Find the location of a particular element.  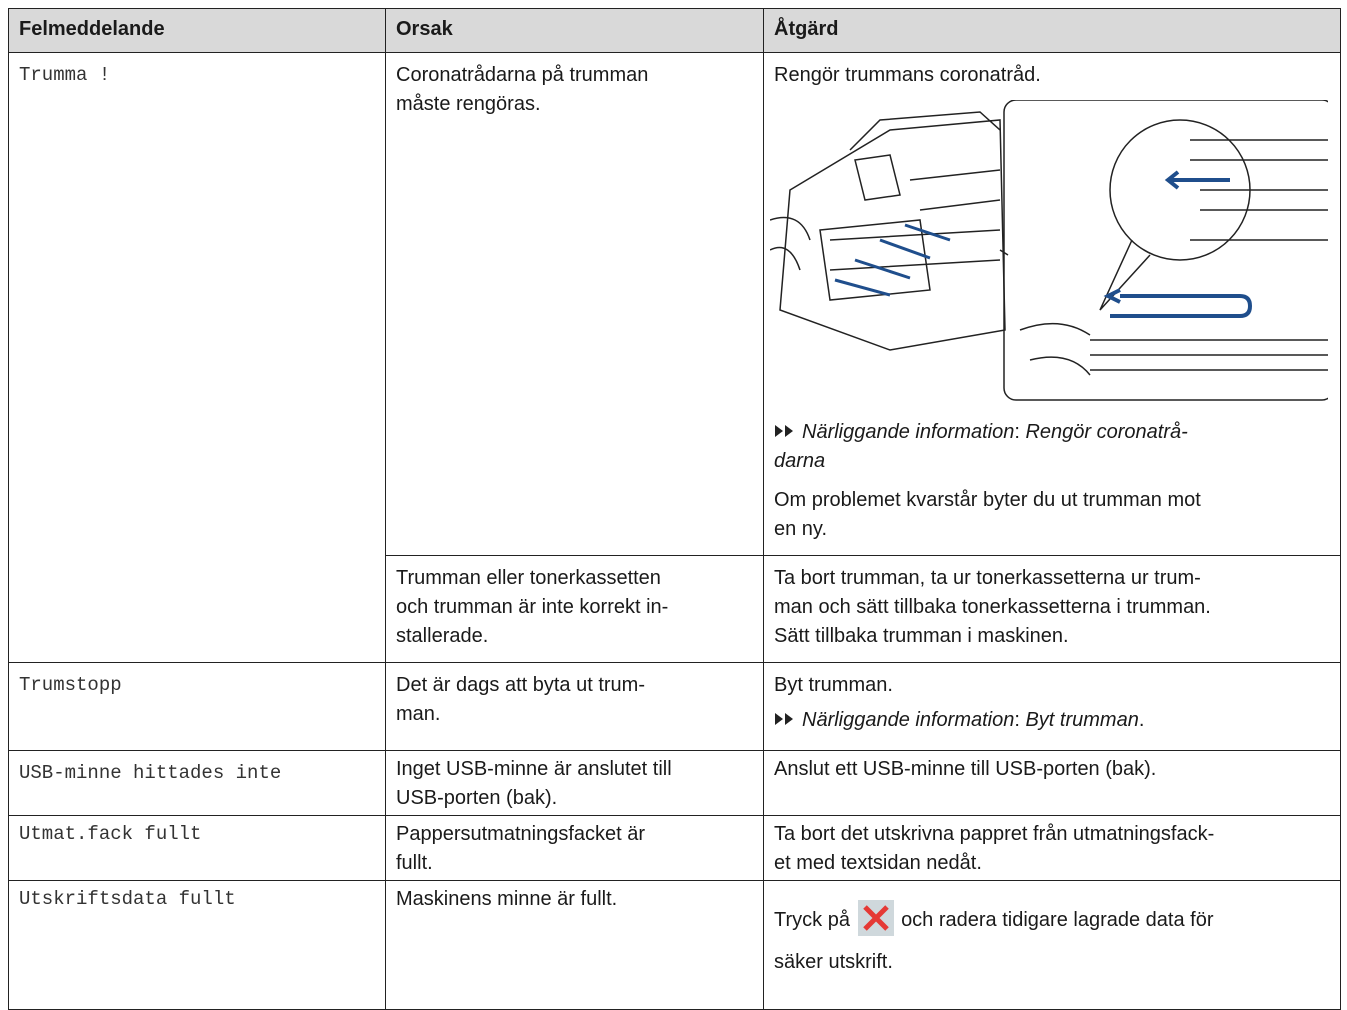

related-link: darna is located at coordinates (800, 461).